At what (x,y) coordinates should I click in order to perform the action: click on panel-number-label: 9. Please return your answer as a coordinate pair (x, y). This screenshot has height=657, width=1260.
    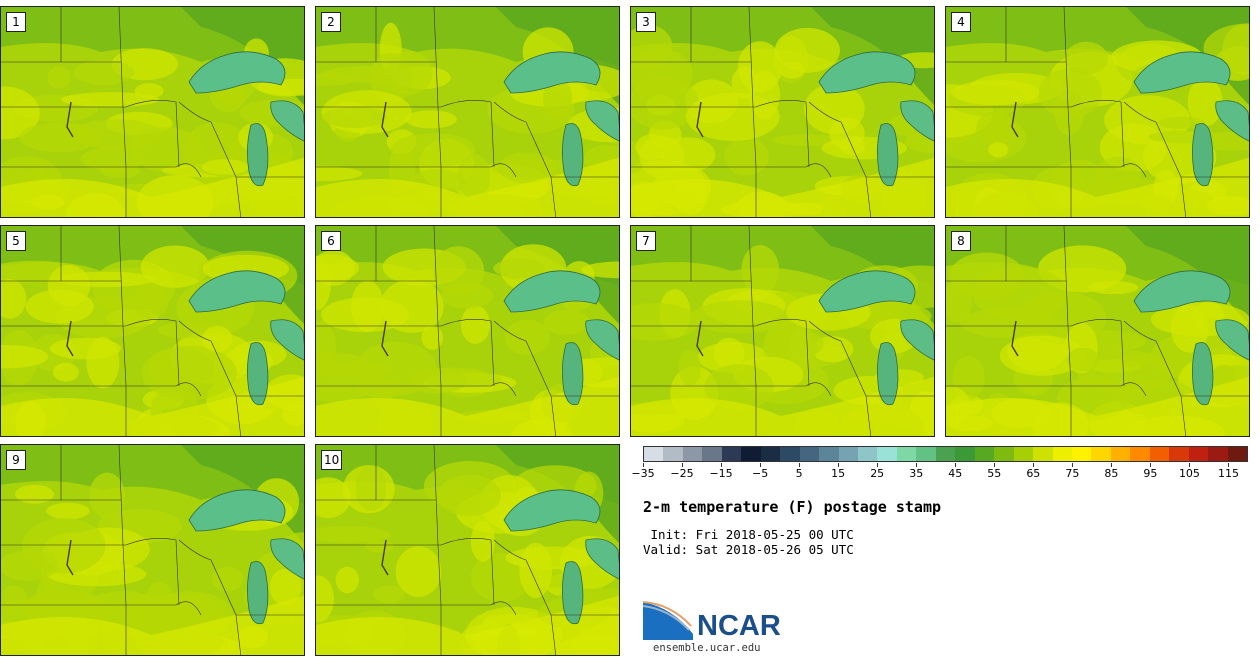
    Looking at the image, I should click on (16, 460).